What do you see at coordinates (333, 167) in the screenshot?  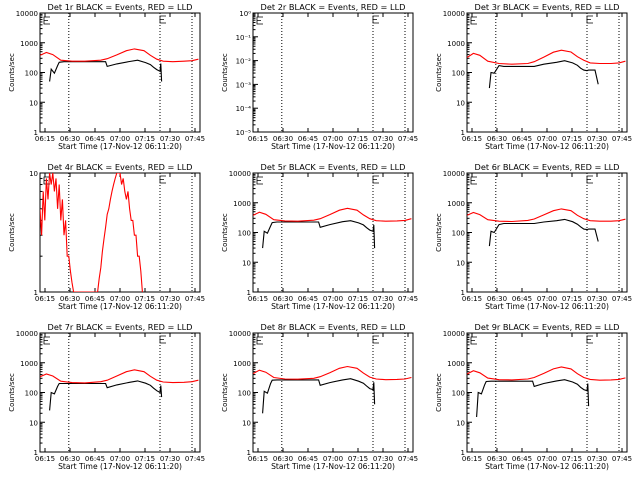 I see `chart-title: Det 5r BLACK = Events, RED = LLD` at bounding box center [333, 167].